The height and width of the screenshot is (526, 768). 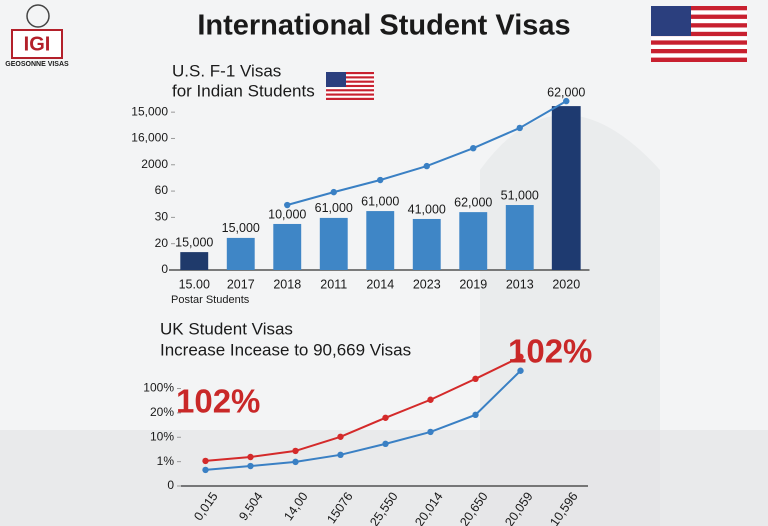 I want to click on x-tick-label: 2020, so click(x=566, y=284).